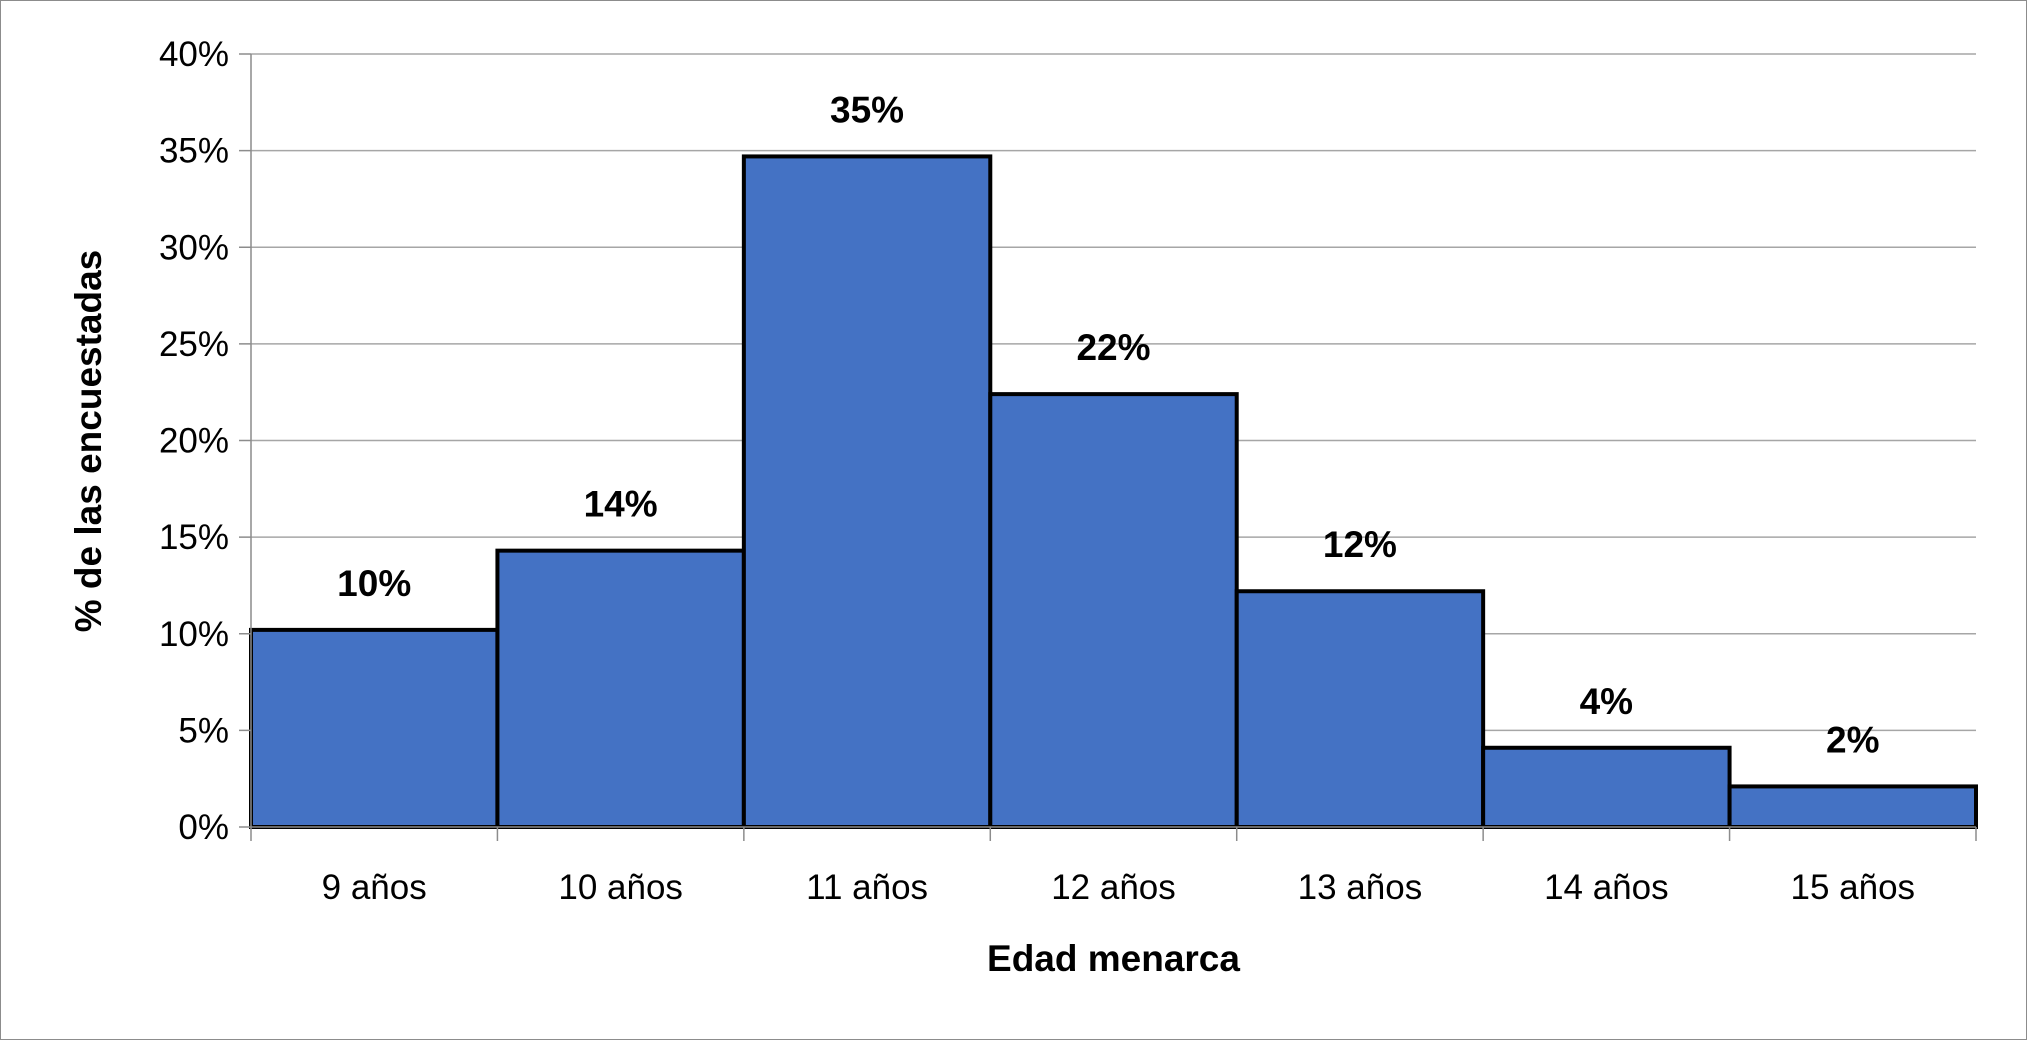 The width and height of the screenshot is (2027, 1041). What do you see at coordinates (1113, 347) in the screenshot?
I see `data-label: 22%` at bounding box center [1113, 347].